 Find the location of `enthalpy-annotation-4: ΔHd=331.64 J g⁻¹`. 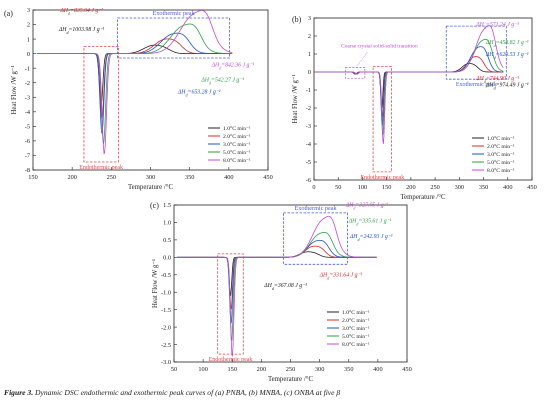

enthalpy-annotation-4: ΔHd=331.64 J g⁻¹ is located at coordinates (341, 276).